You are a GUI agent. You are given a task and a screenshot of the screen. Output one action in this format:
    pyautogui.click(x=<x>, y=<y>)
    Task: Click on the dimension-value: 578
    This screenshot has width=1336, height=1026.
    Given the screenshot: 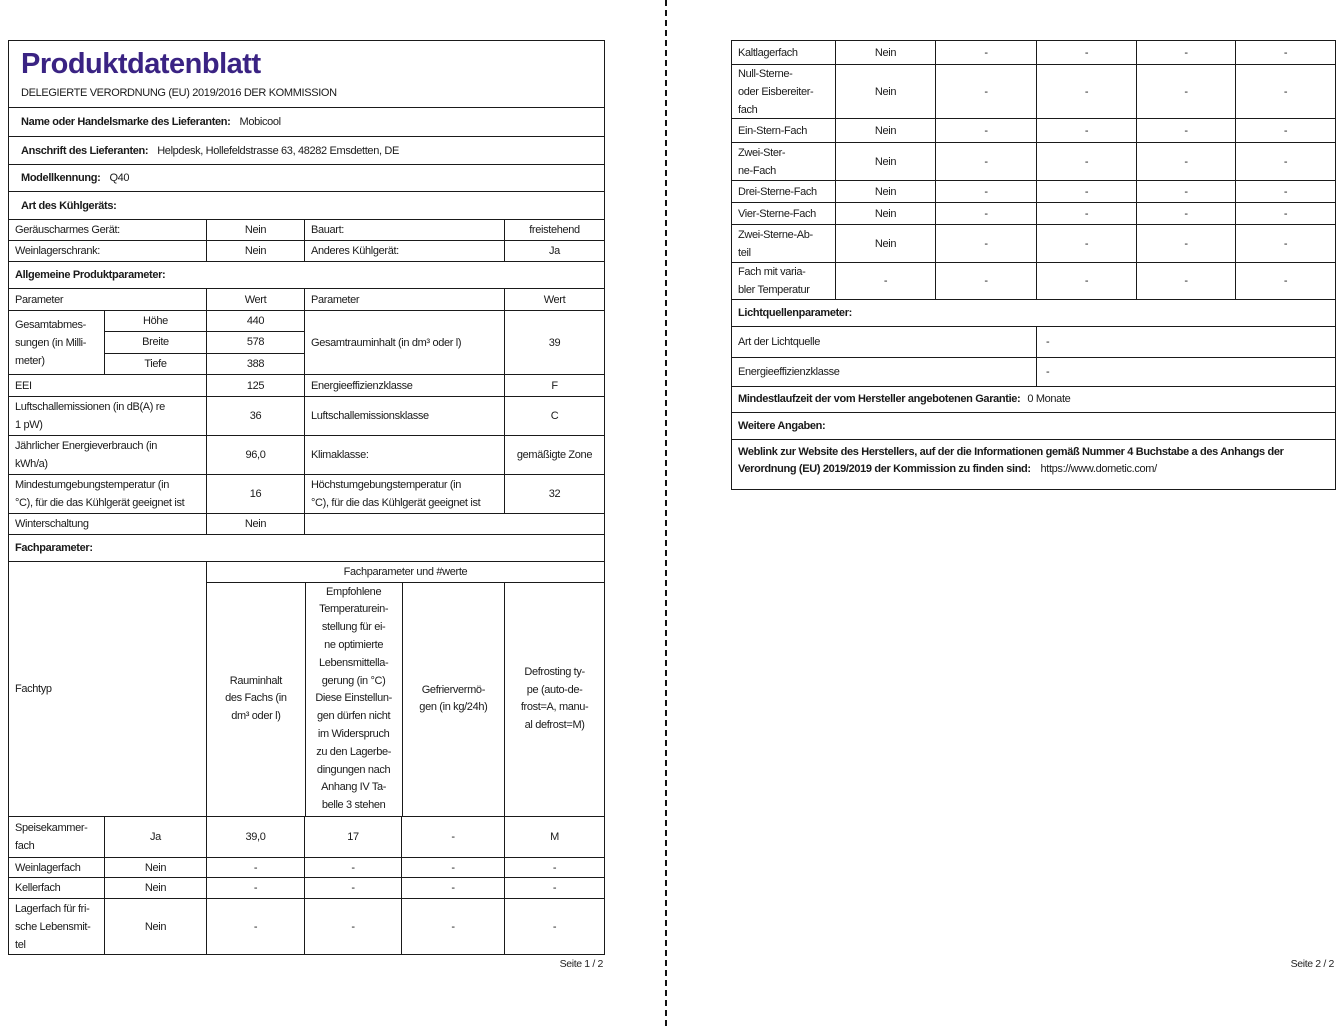 What is the action you would take?
    pyautogui.click(x=255, y=341)
    